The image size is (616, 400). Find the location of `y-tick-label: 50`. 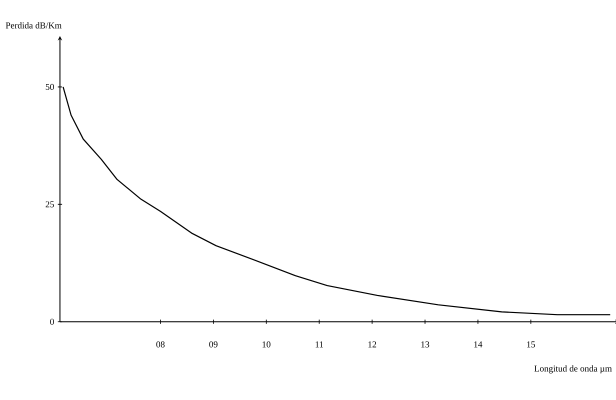

y-tick-label: 50 is located at coordinates (50, 87).